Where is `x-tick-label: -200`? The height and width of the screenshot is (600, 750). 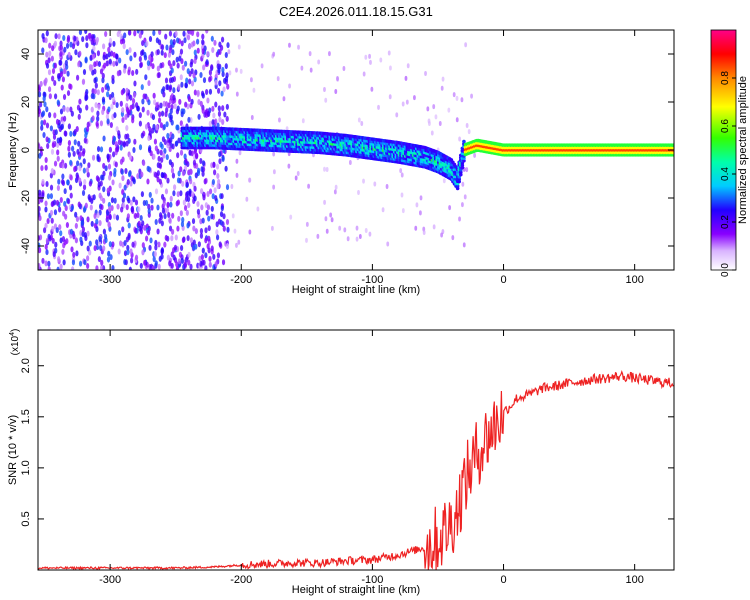 x-tick-label: -200 is located at coordinates (241, 280).